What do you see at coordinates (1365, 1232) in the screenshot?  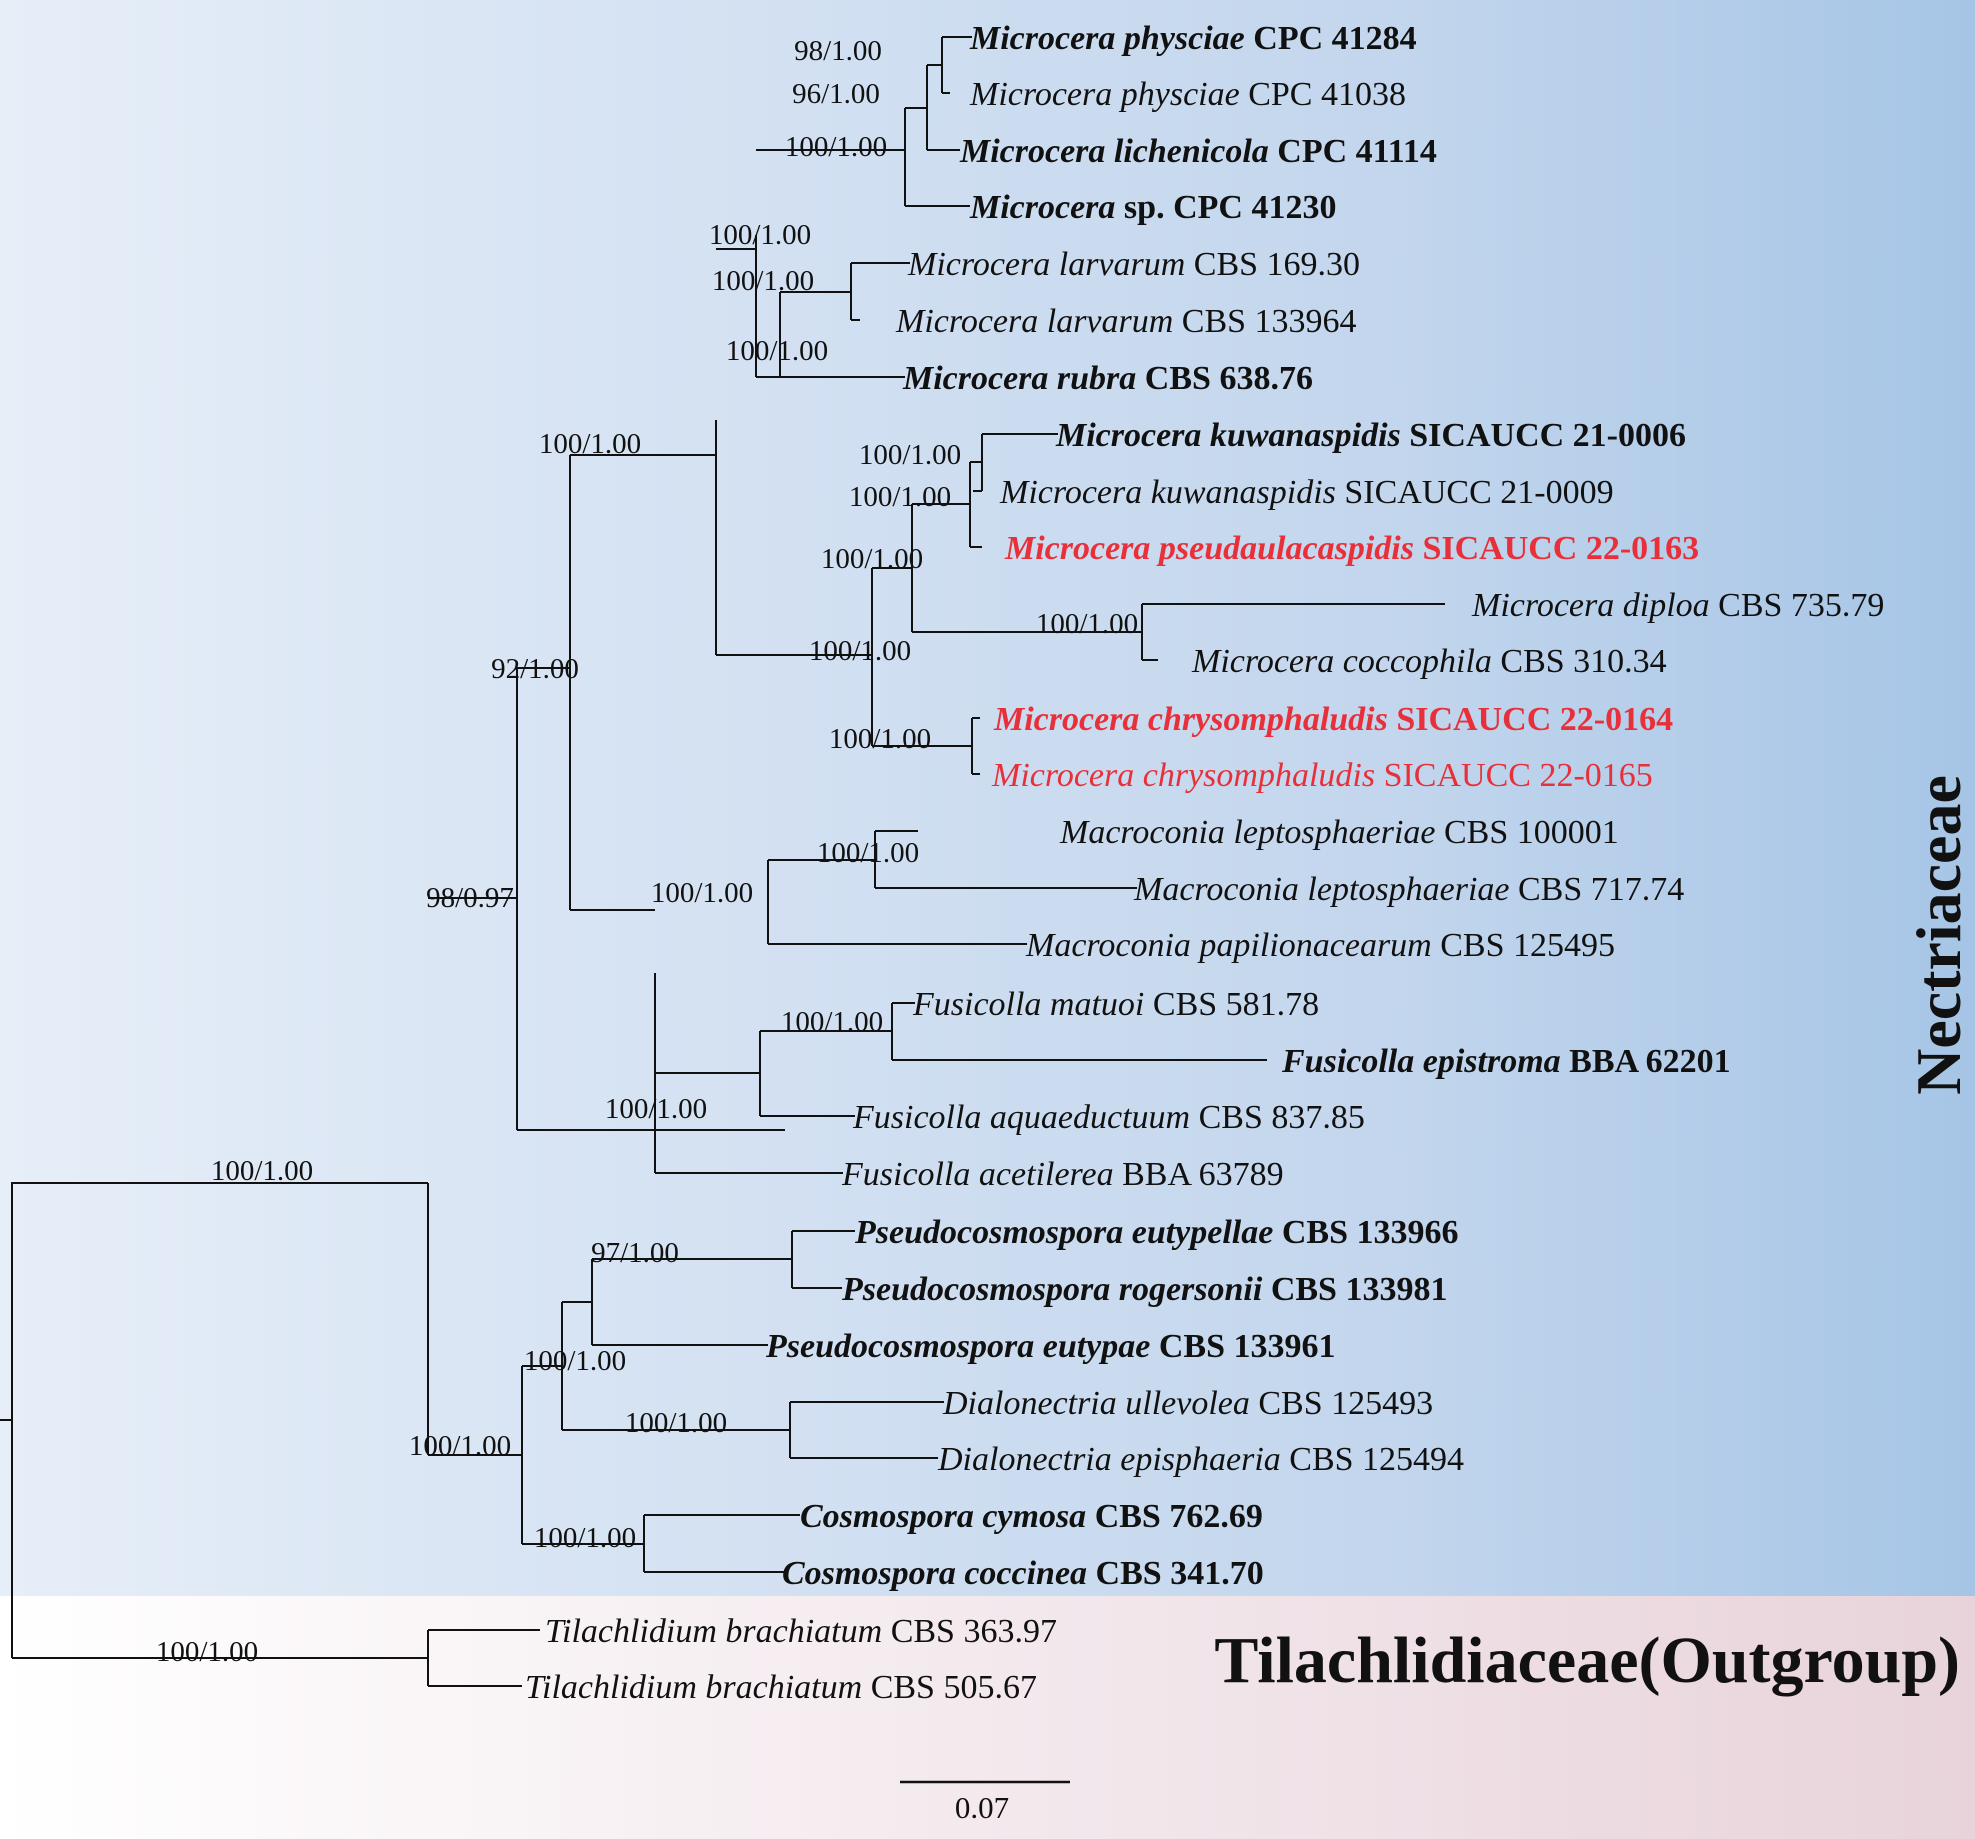 I see `strain-code: CBS 133966` at bounding box center [1365, 1232].